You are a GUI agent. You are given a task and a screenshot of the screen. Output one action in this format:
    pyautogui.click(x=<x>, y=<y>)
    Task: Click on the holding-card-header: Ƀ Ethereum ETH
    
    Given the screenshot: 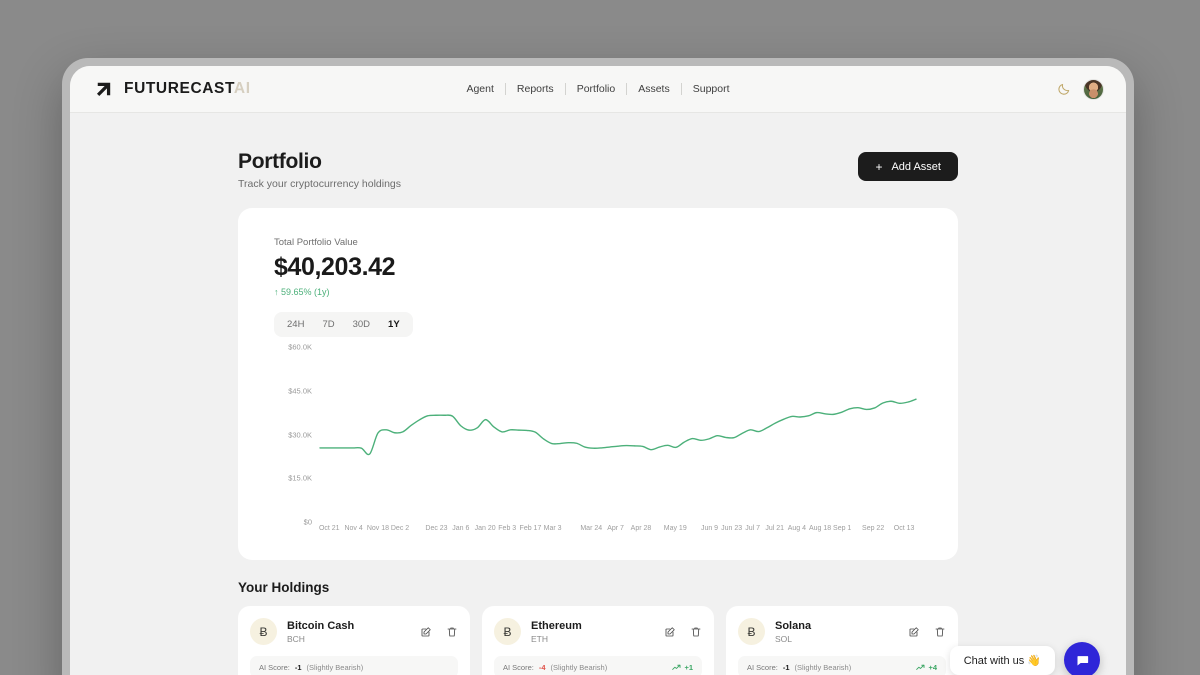 What is the action you would take?
    pyautogui.click(x=598, y=631)
    